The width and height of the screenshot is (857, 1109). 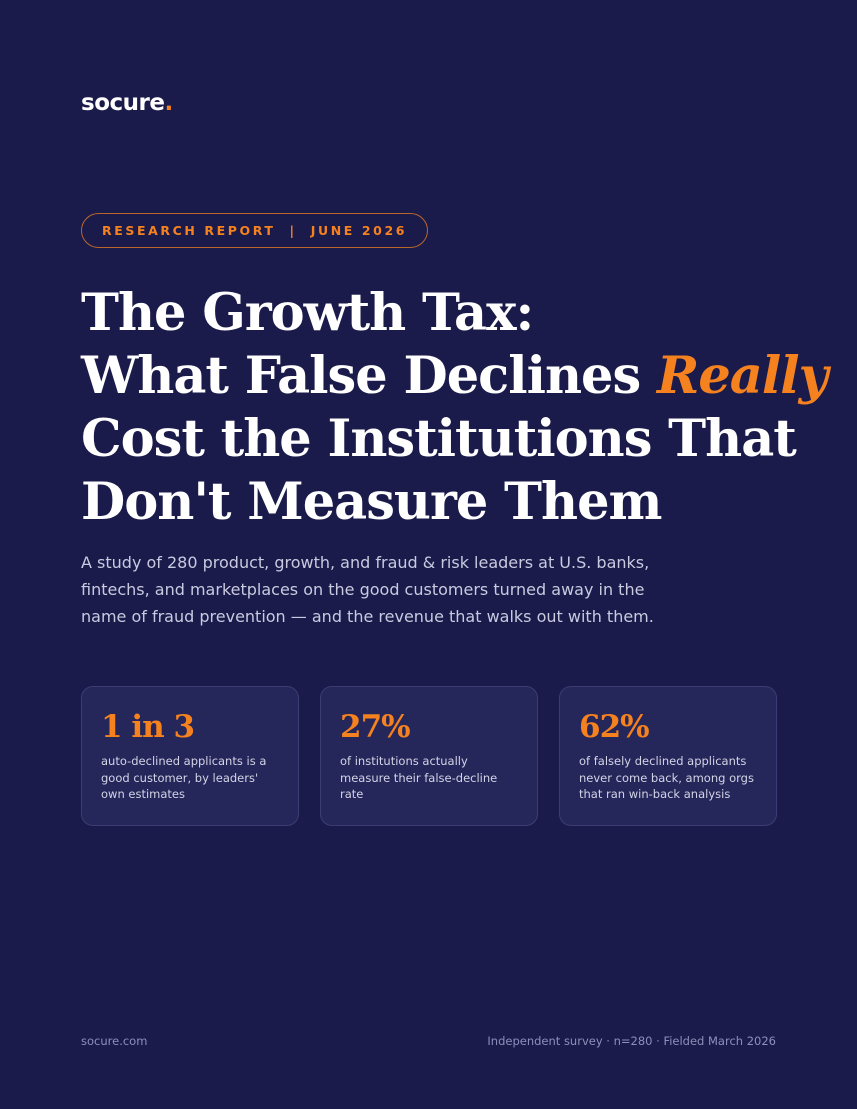 I want to click on logo: socure., so click(x=127, y=103).